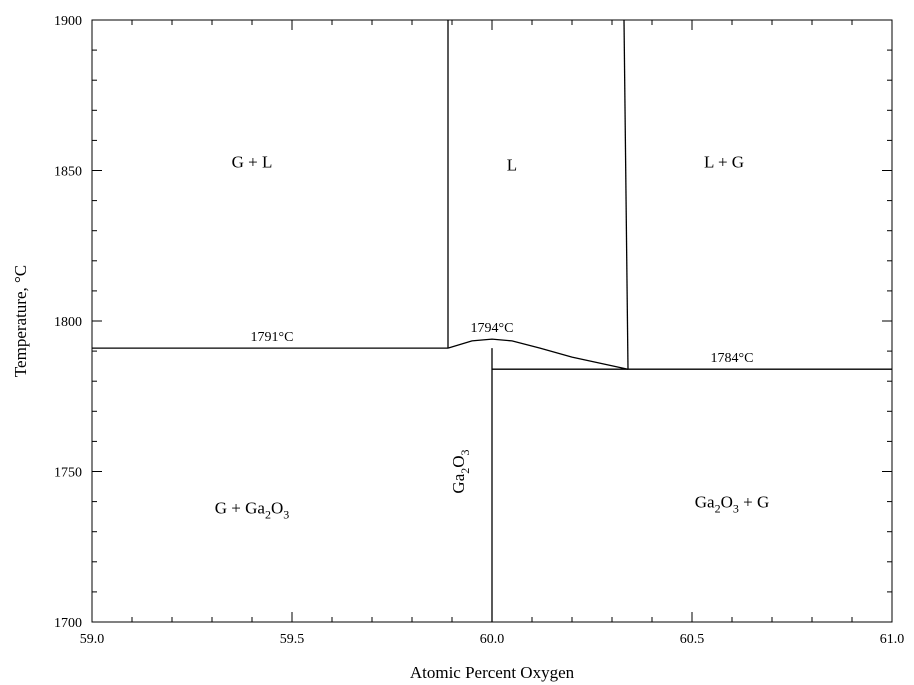 The image size is (914, 685). What do you see at coordinates (692, 639) in the screenshot?
I see `x-tick-label: 60.5` at bounding box center [692, 639].